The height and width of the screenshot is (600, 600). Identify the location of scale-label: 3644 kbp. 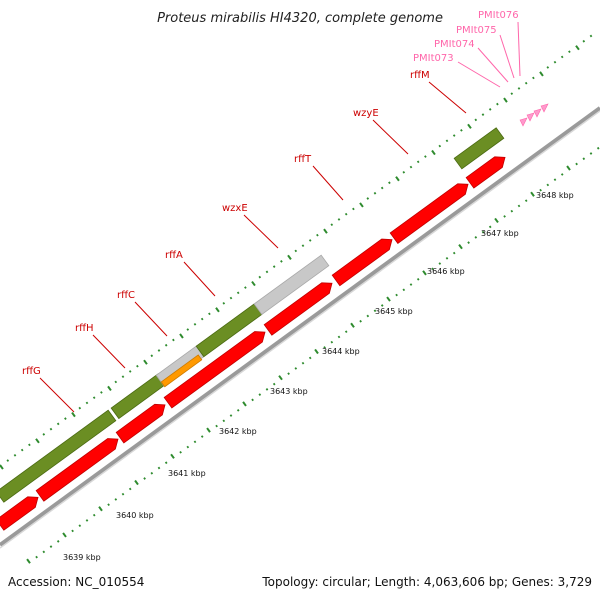
(341, 351).